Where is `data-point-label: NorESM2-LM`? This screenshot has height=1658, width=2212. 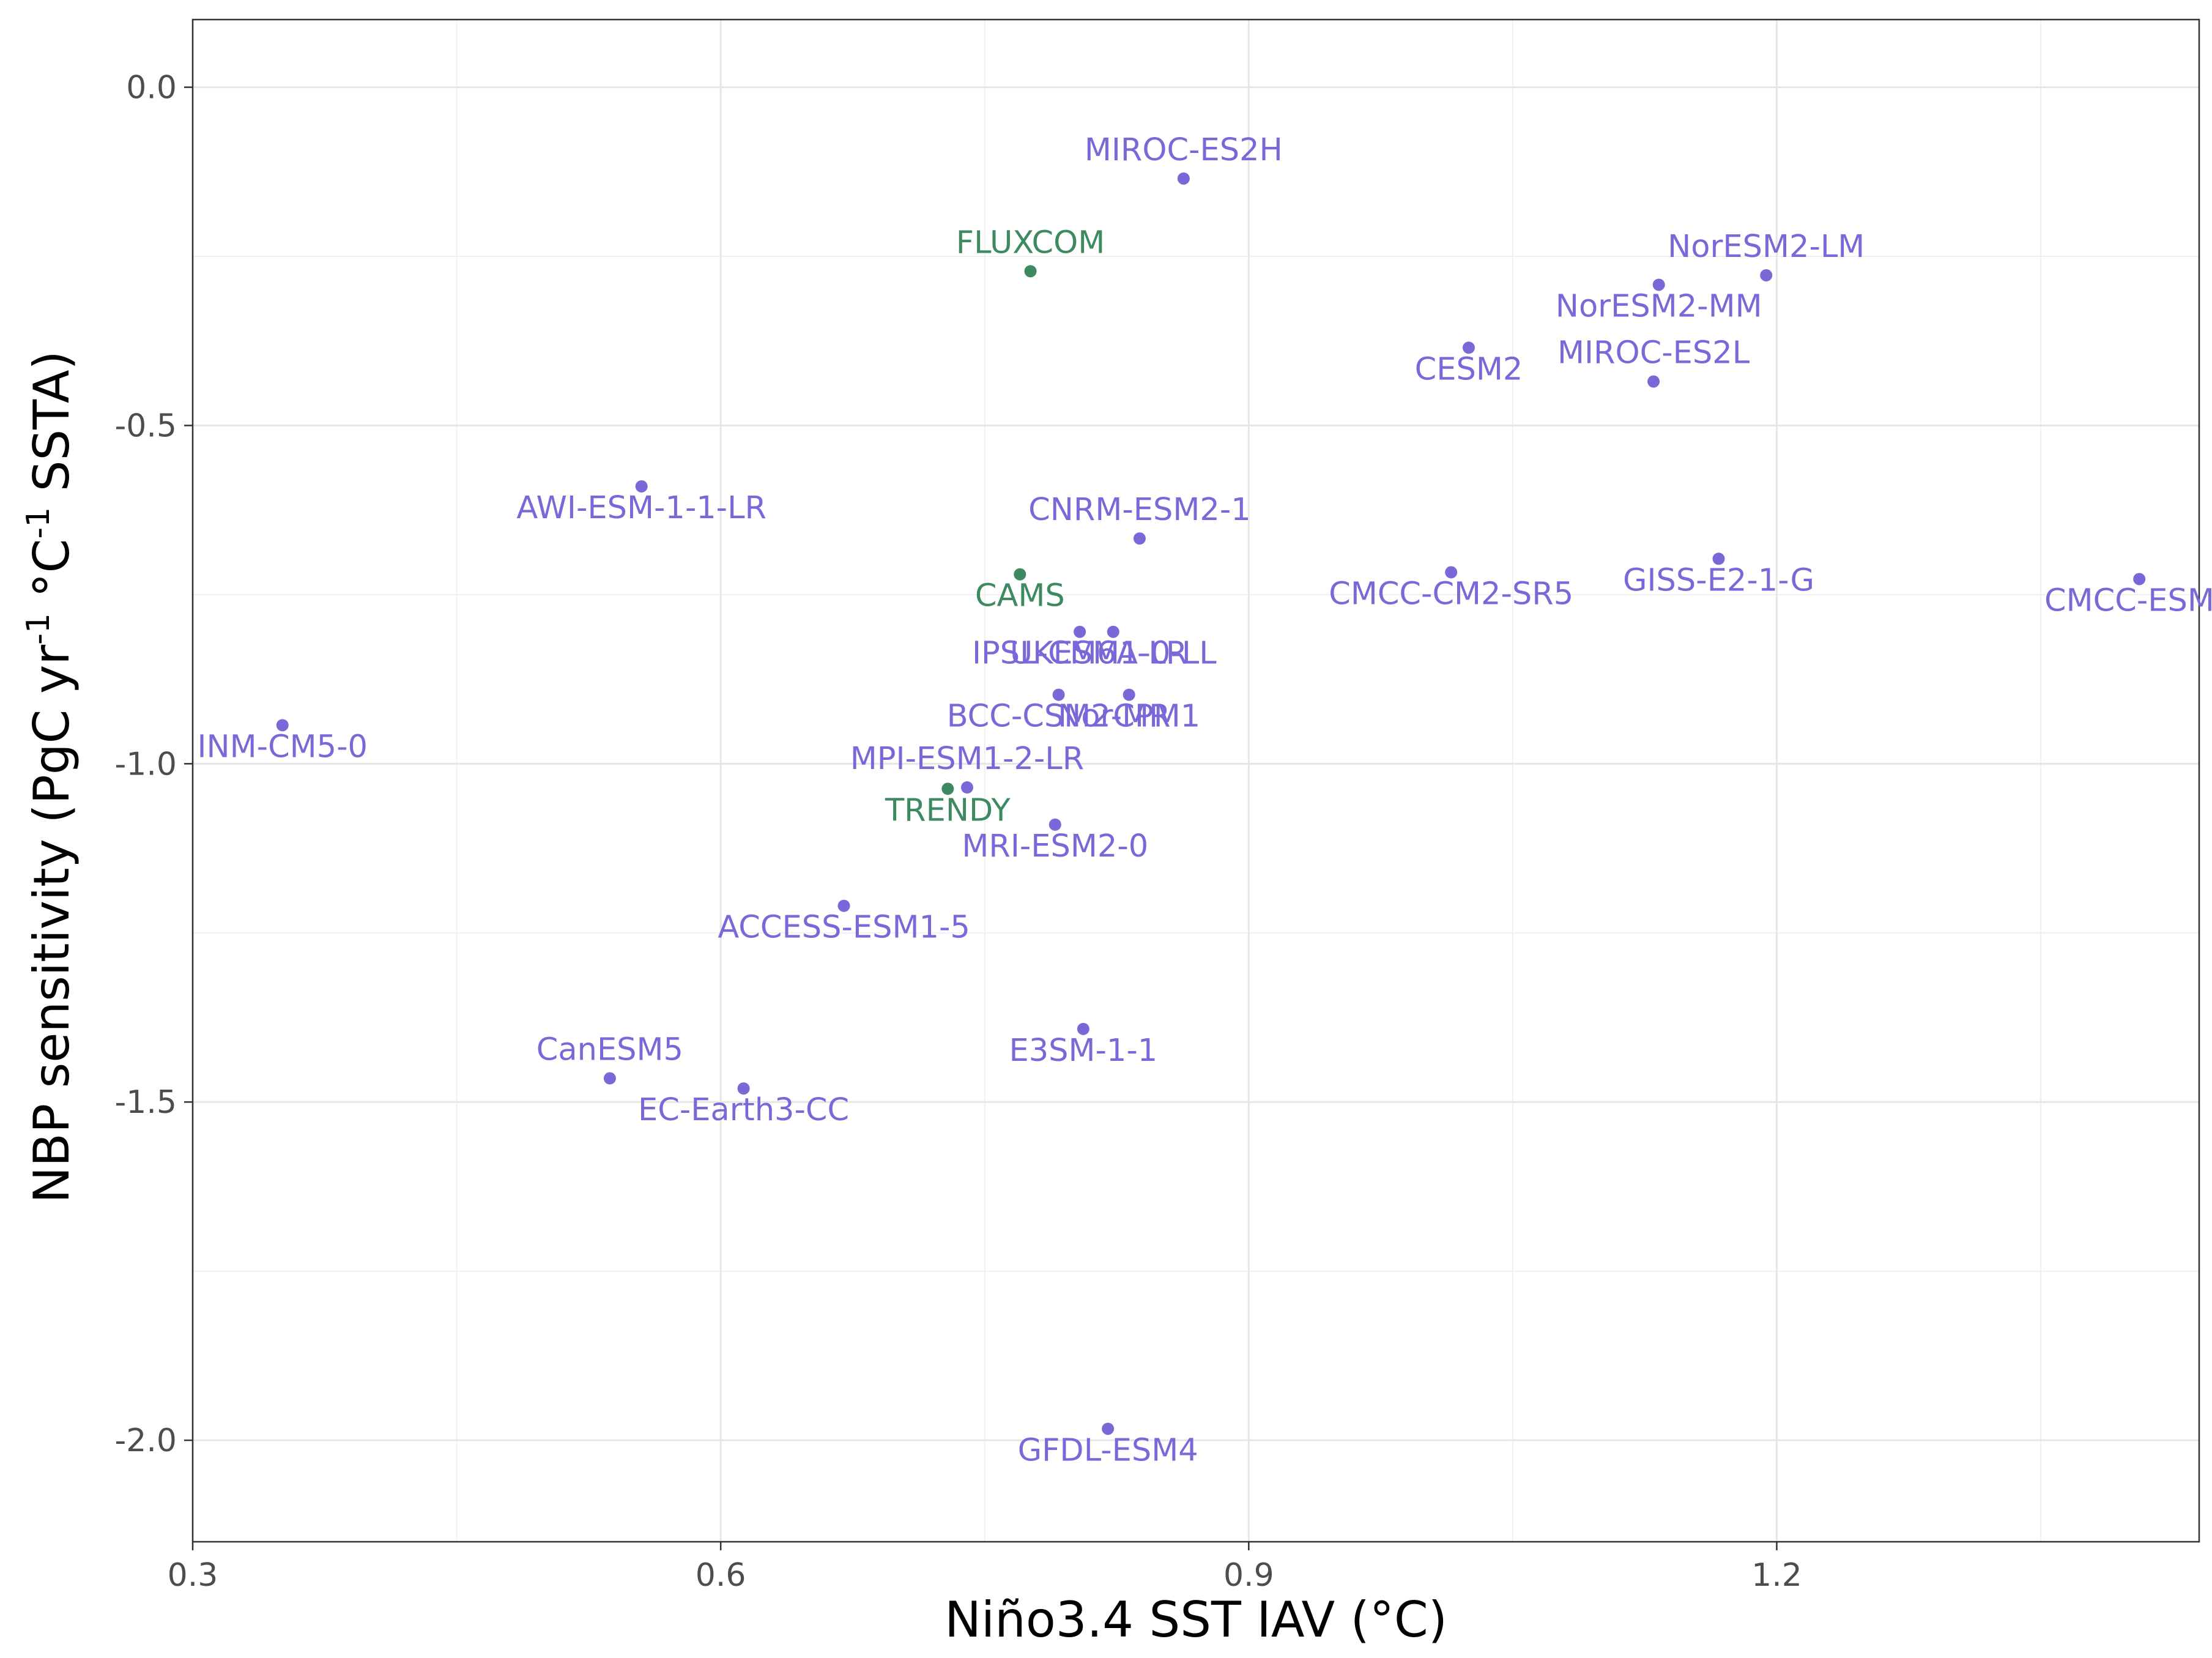
data-point-label: NorESM2-LM is located at coordinates (1766, 247).